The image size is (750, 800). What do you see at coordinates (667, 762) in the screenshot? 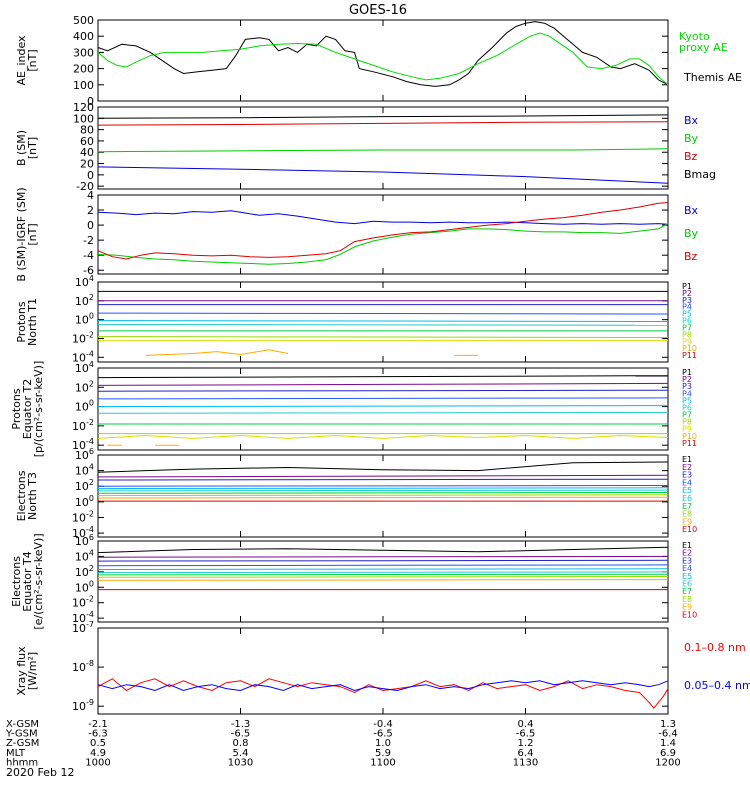
I see `axis-row-value: 1200` at bounding box center [667, 762].